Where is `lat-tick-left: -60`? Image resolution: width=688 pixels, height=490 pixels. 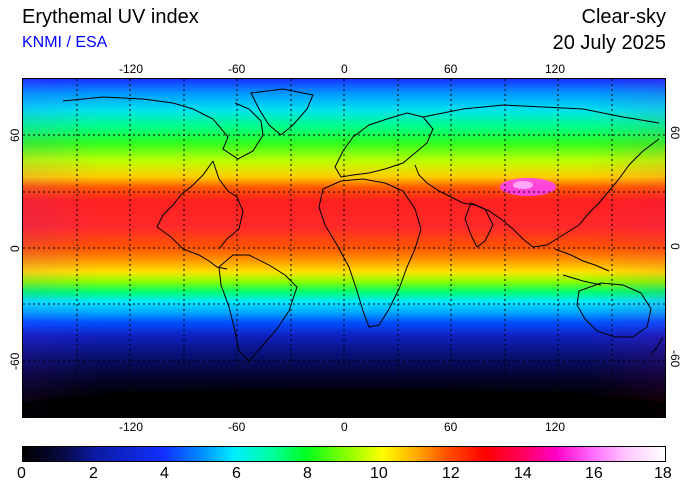 lat-tick-left: -60 is located at coordinates (15, 361).